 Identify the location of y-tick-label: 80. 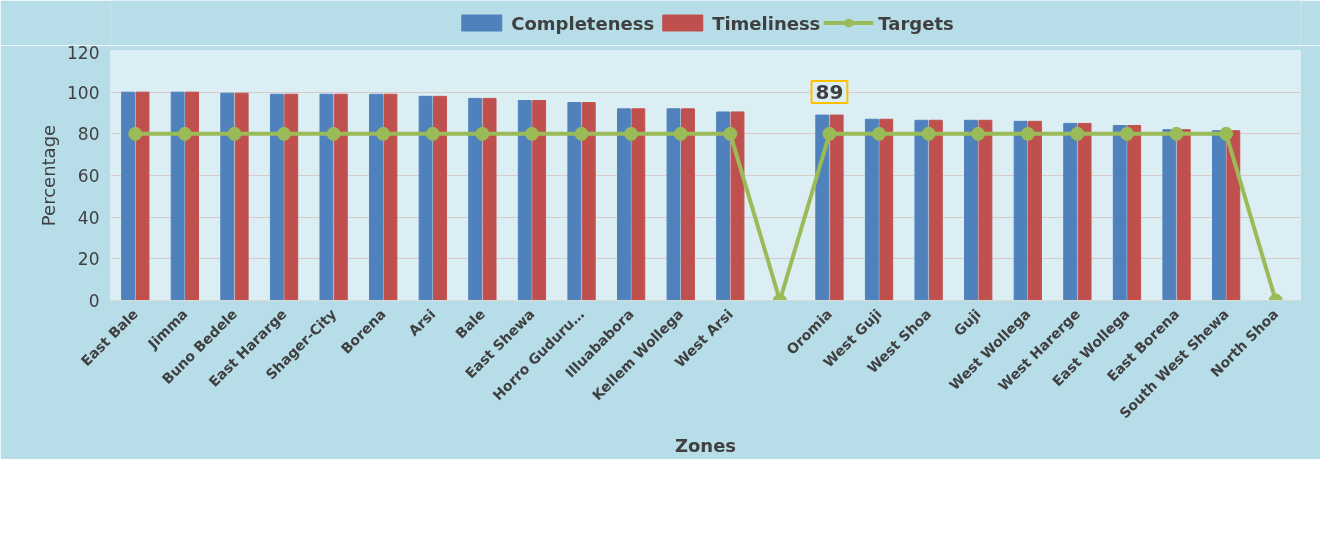
(88, 134).